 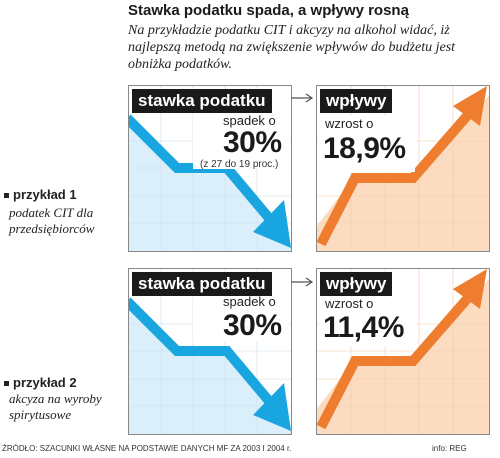 What do you see at coordinates (363, 327) in the screenshot?
I see `revenue-value-2: 11,4%` at bounding box center [363, 327].